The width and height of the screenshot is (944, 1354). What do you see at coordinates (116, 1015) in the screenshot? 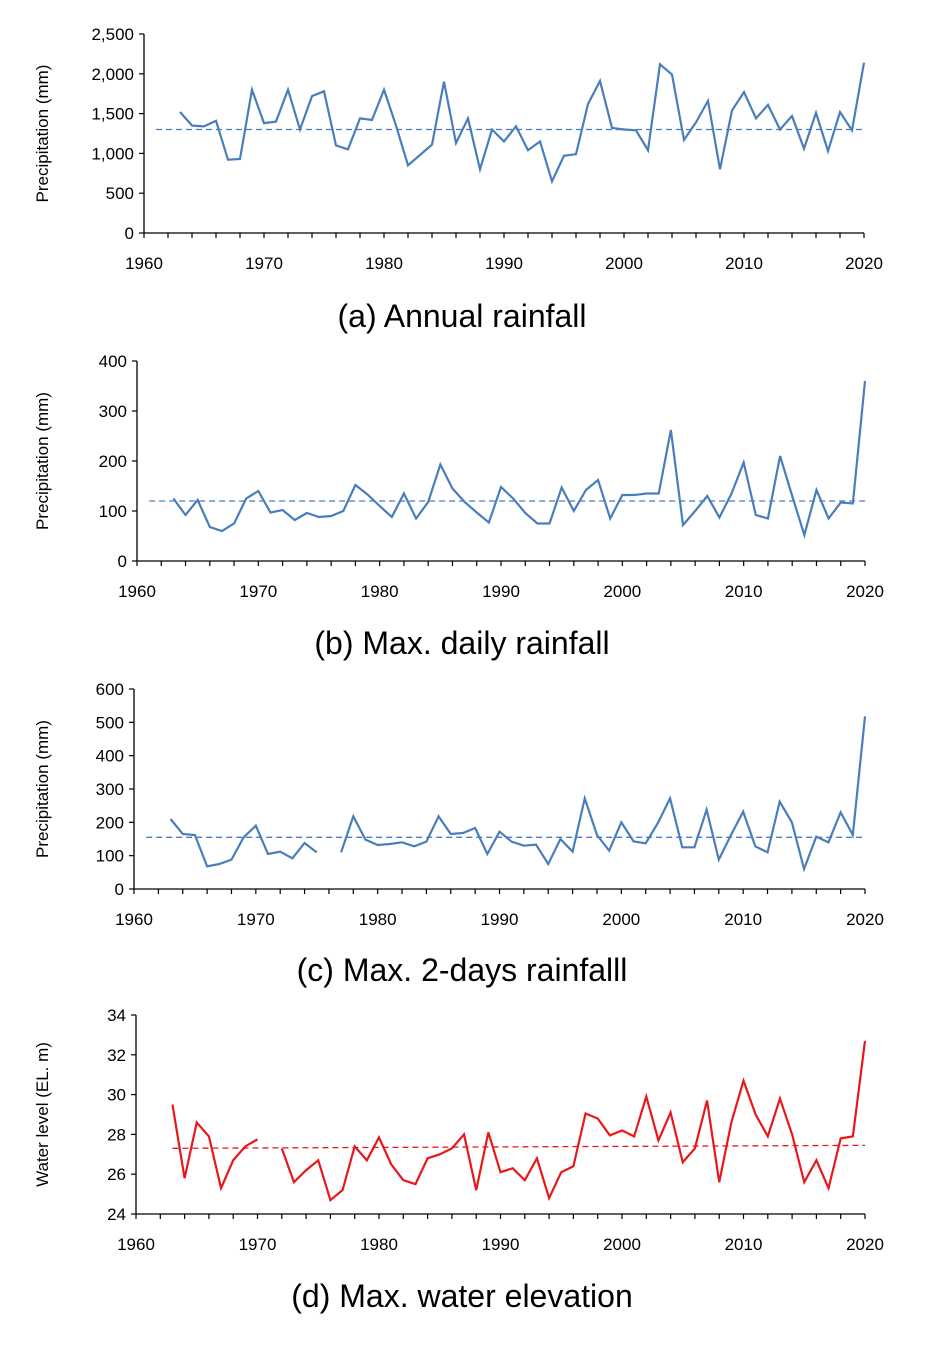
I see `y-tick-label: 34` at bounding box center [116, 1015].